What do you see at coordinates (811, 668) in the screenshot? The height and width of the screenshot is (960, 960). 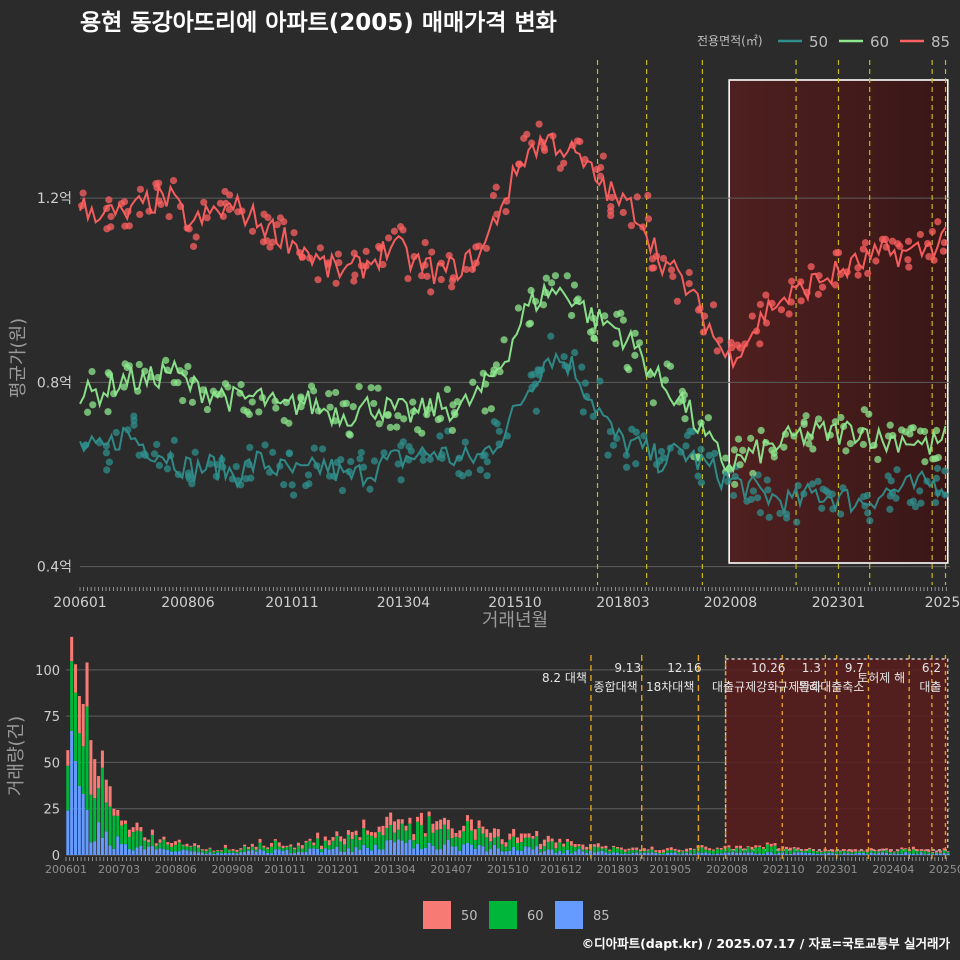 I see `event-date-label: 1.3` at bounding box center [811, 668].